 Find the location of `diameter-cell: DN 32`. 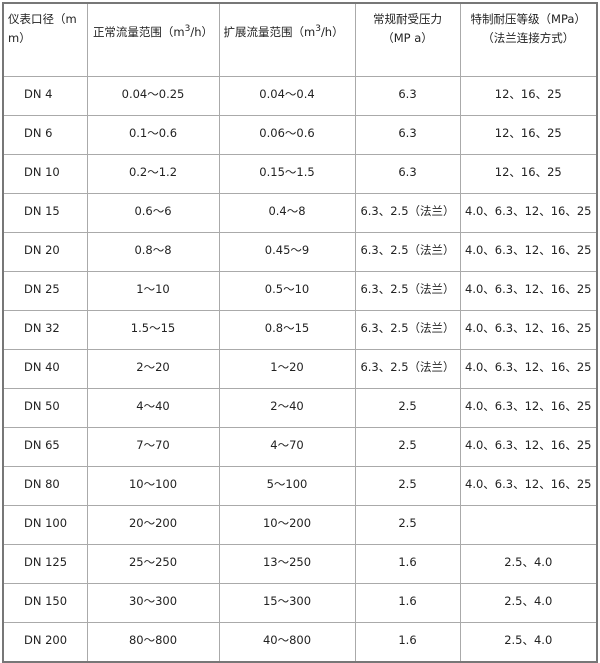

diameter-cell: DN 32 is located at coordinates (45, 330).